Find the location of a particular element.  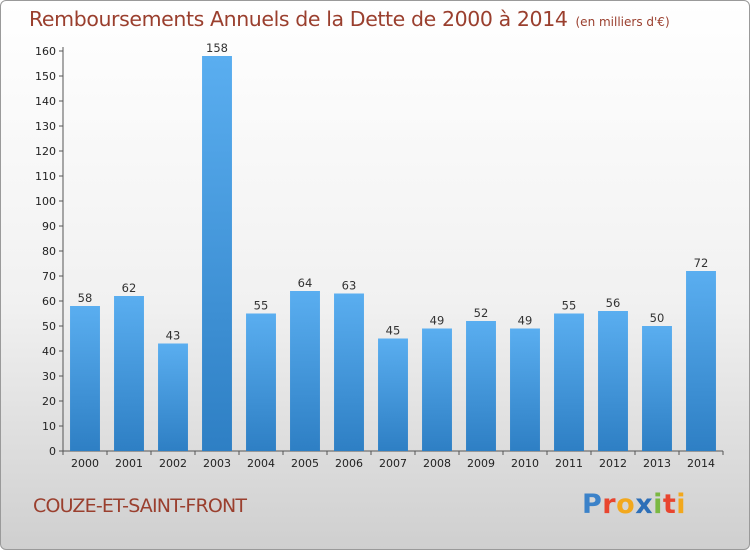

bar-2002 is located at coordinates (173, 397).